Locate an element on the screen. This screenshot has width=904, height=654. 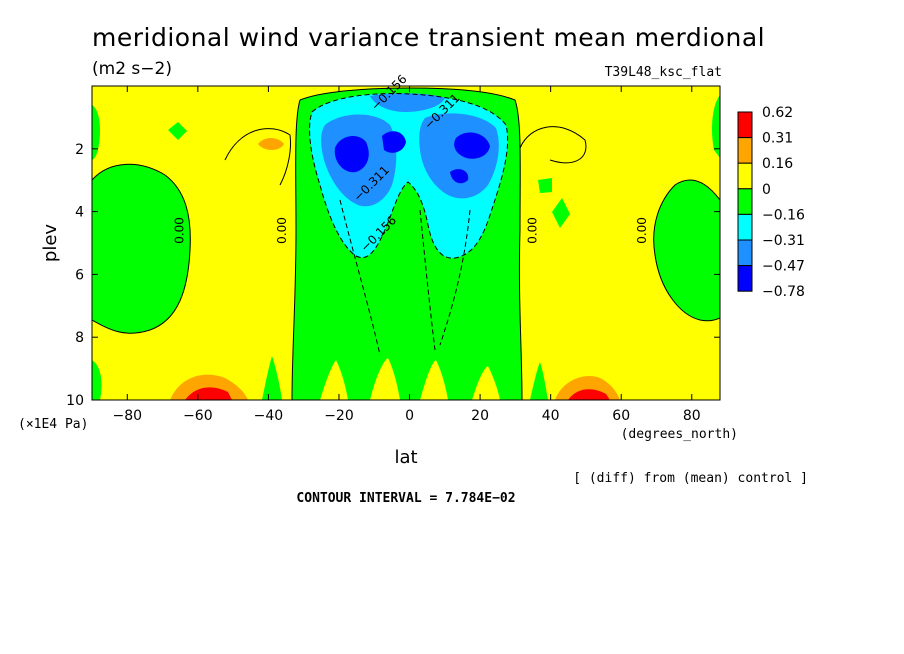
contour-zero-tropics-west is located at coordinates (296, 249).